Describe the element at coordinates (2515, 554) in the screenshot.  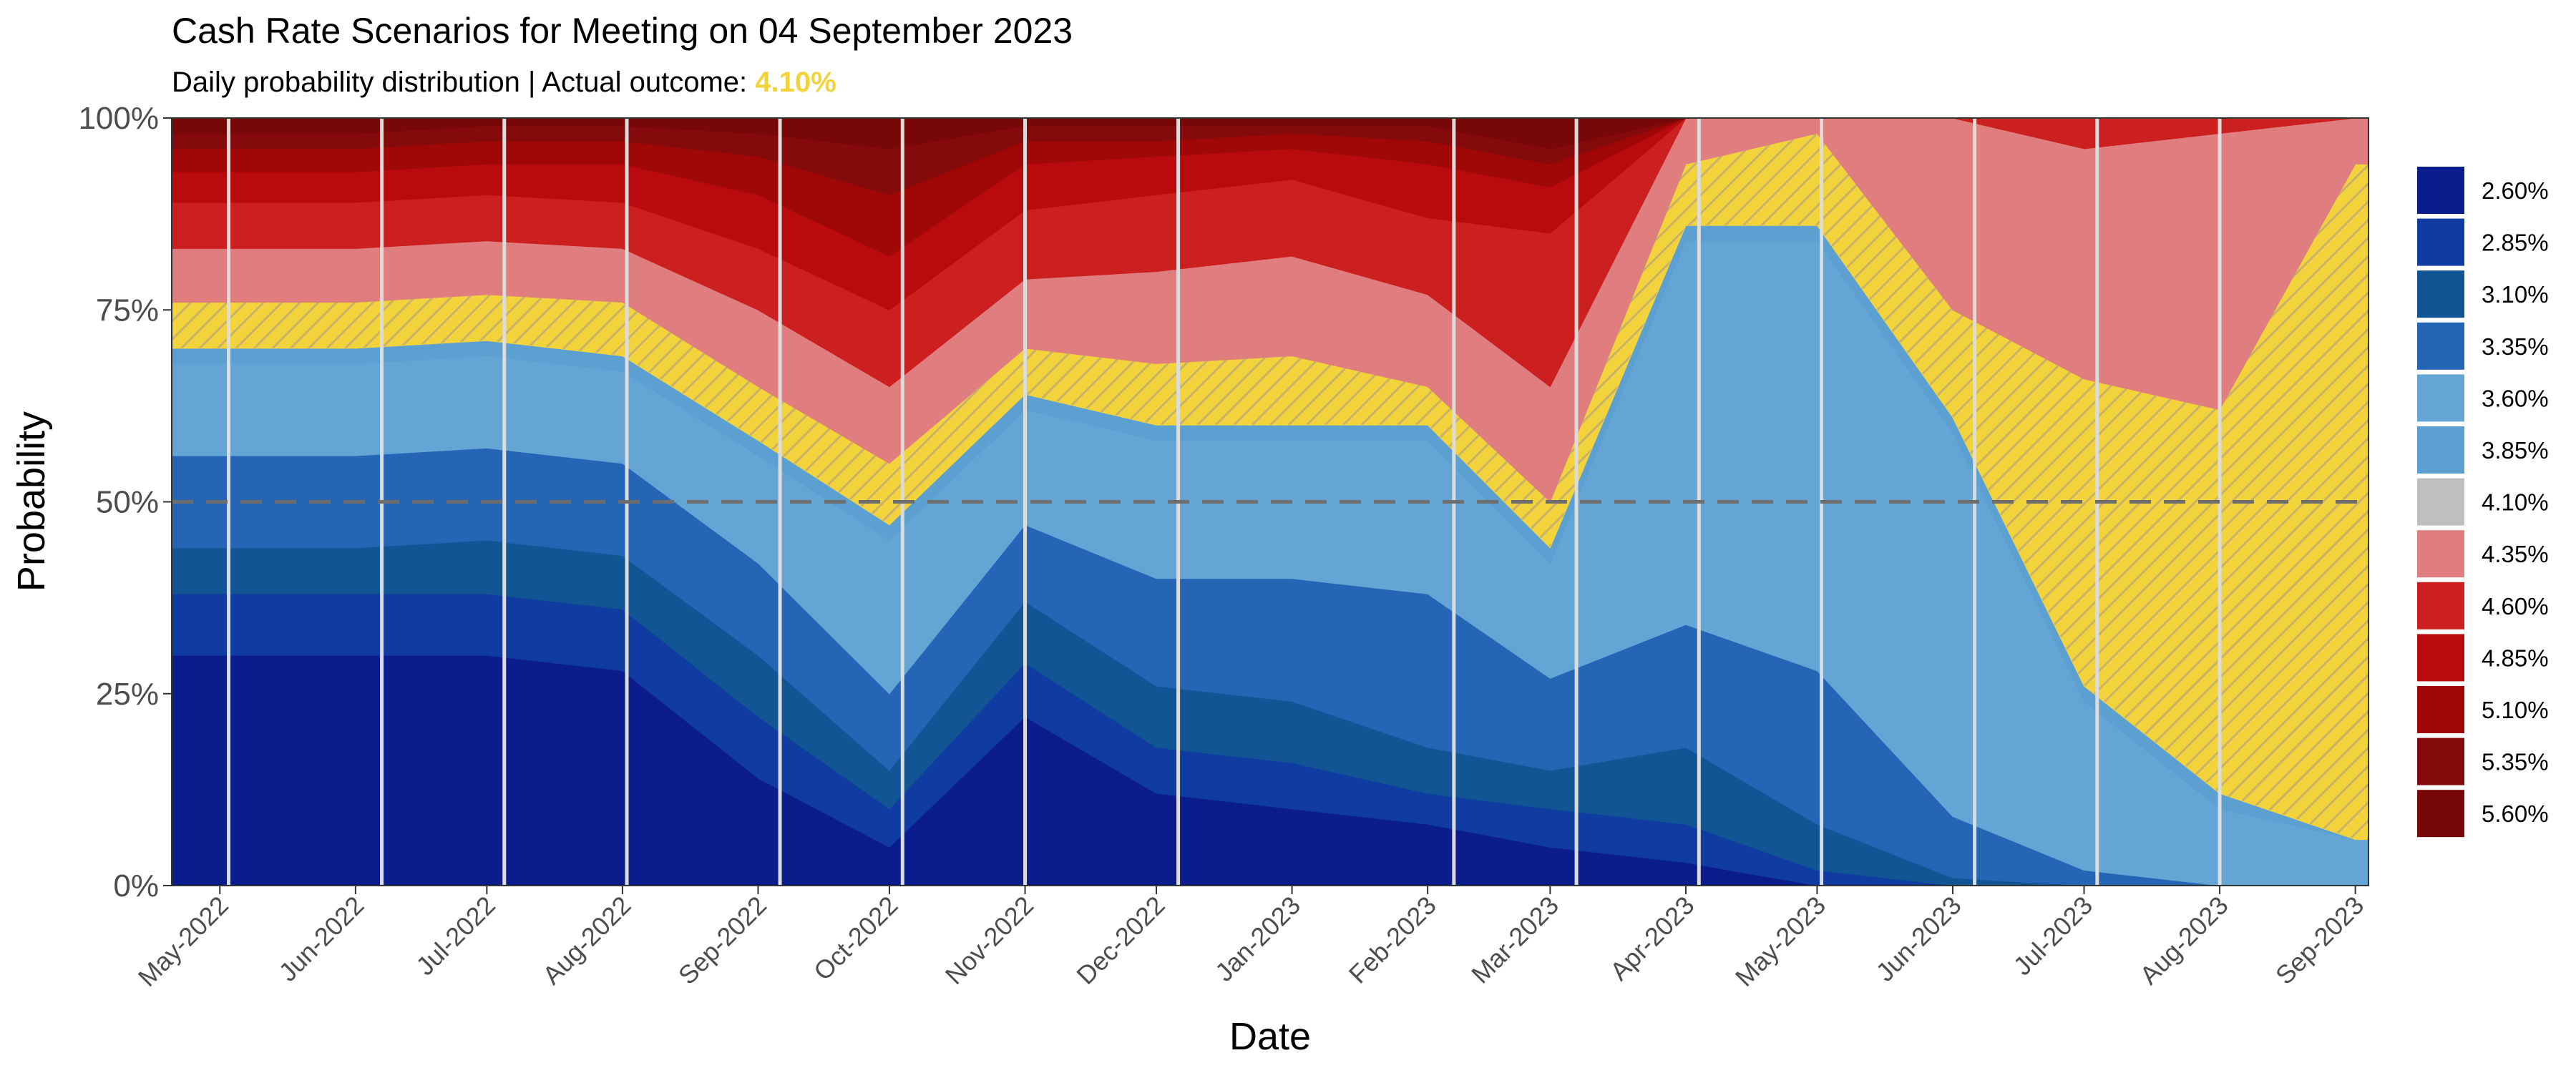
I see `legend-label: 4.35%` at that location.